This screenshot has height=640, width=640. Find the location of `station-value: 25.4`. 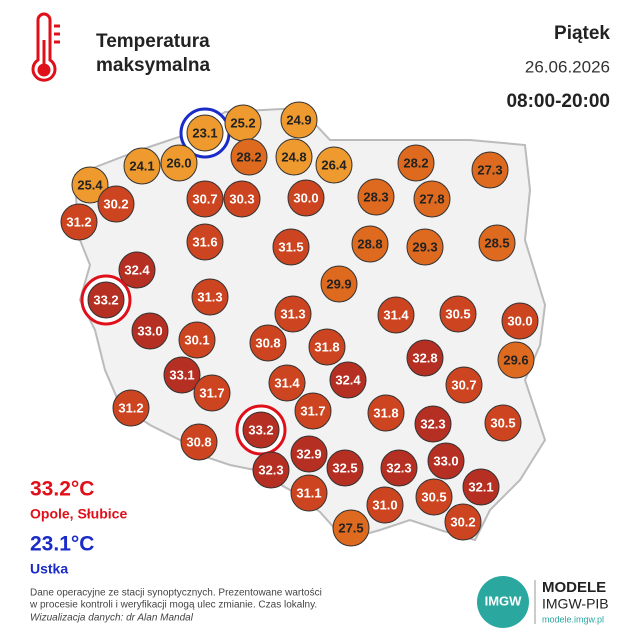

station-value: 25.4 is located at coordinates (90, 184).